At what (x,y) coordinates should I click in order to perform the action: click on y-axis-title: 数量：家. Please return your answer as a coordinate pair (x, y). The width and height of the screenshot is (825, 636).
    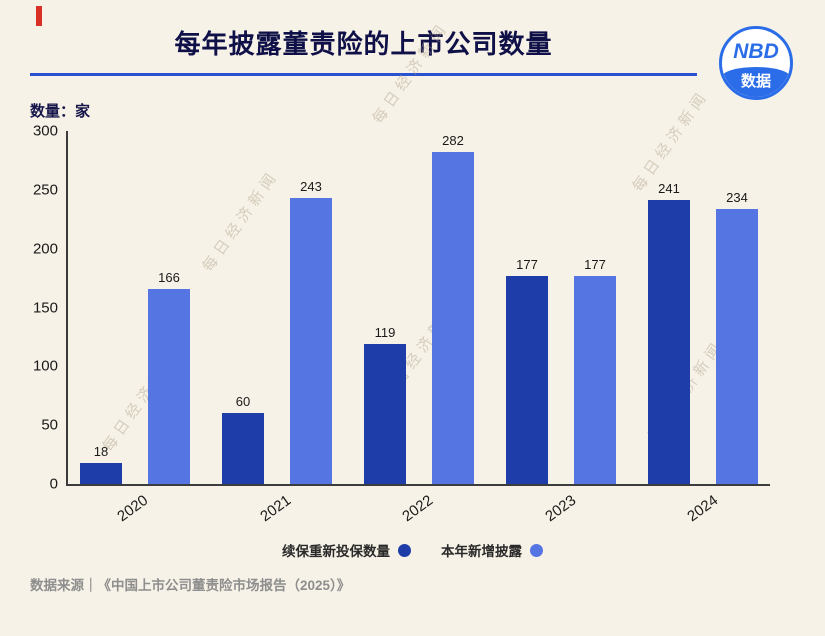
    Looking at the image, I should click on (60, 111).